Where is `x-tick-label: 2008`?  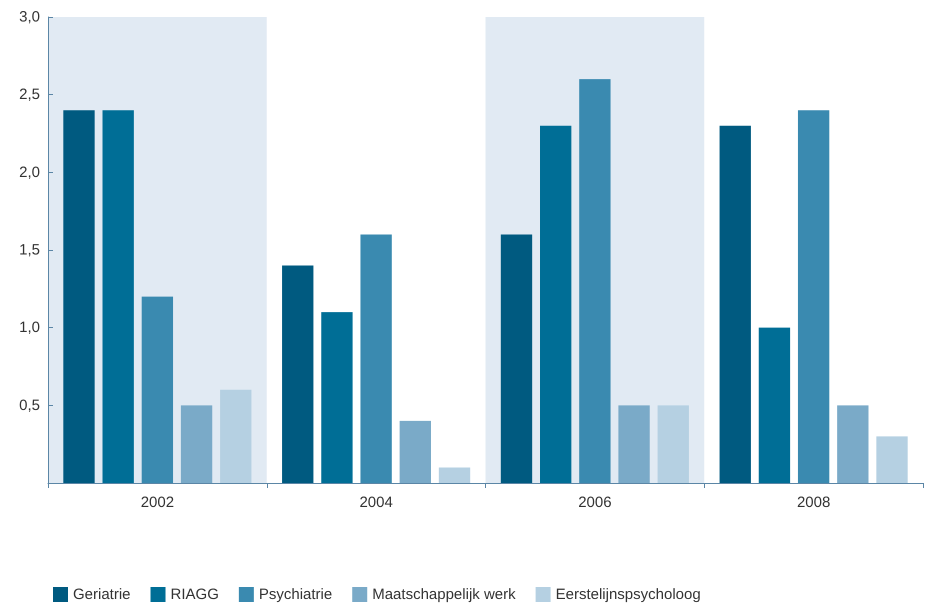
x-tick-label: 2008 is located at coordinates (813, 502).